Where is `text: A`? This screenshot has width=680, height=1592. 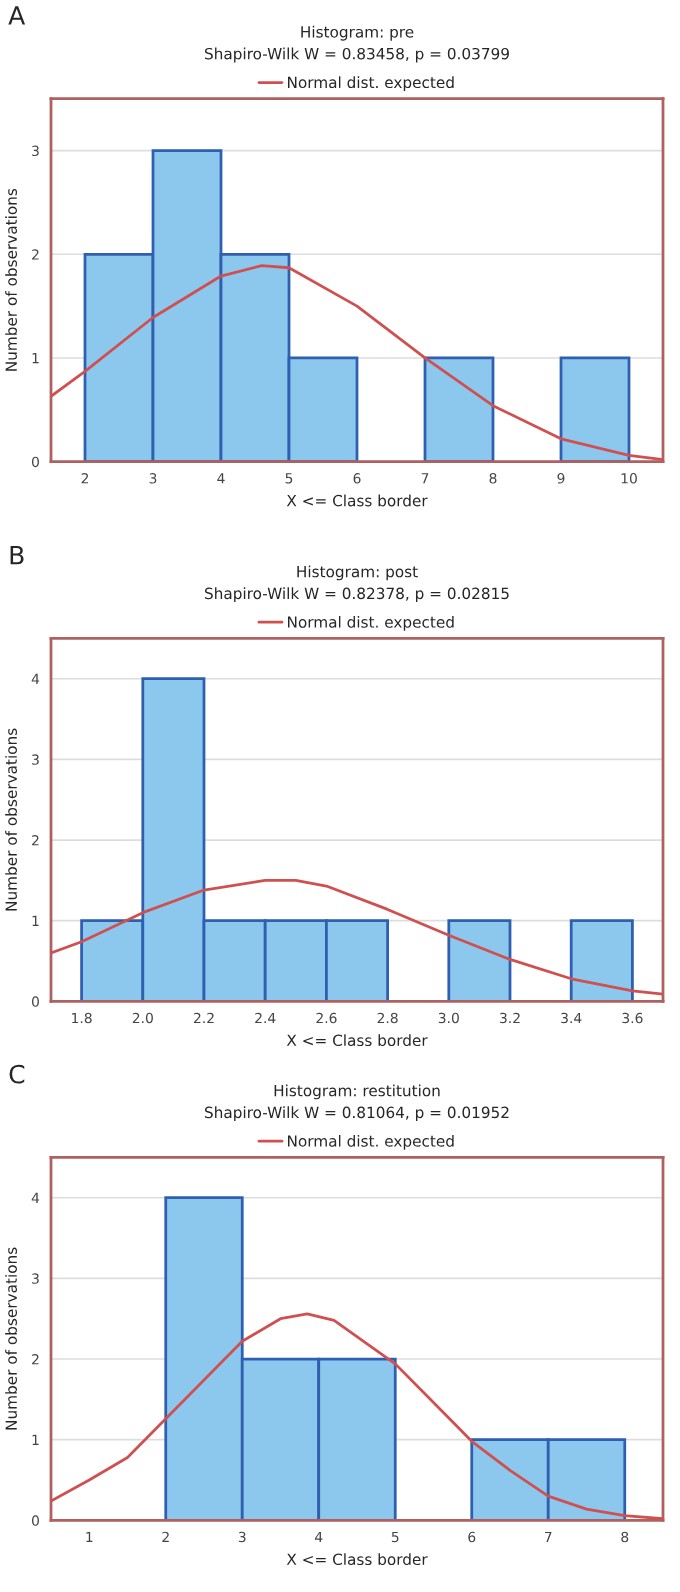 text: A is located at coordinates (17, 15).